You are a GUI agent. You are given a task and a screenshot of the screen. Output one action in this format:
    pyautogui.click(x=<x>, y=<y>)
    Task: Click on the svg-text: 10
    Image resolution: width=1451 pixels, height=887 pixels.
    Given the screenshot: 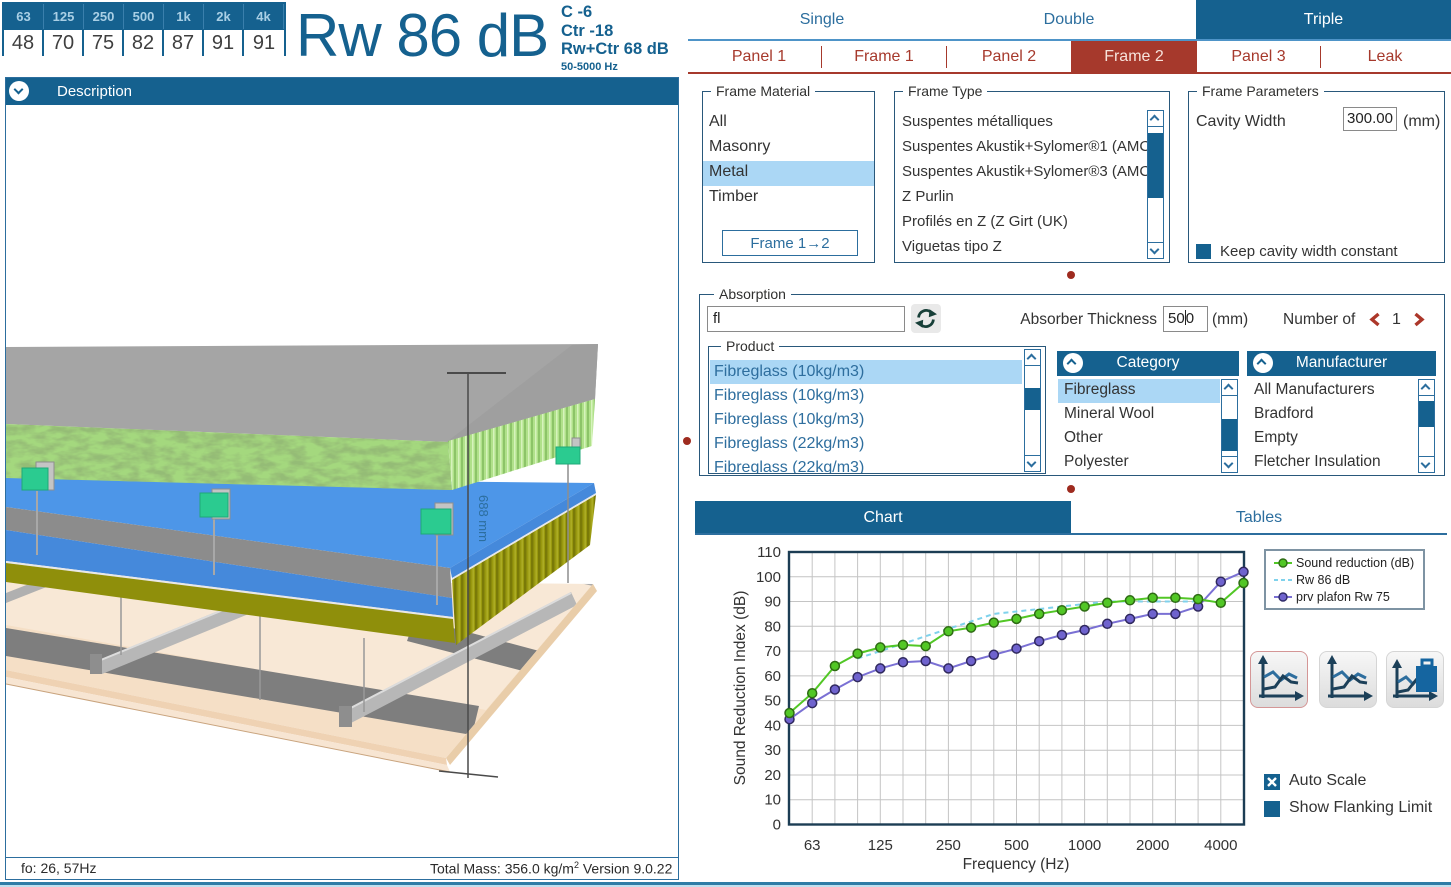 What is the action you would take?
    pyautogui.click(x=772, y=800)
    